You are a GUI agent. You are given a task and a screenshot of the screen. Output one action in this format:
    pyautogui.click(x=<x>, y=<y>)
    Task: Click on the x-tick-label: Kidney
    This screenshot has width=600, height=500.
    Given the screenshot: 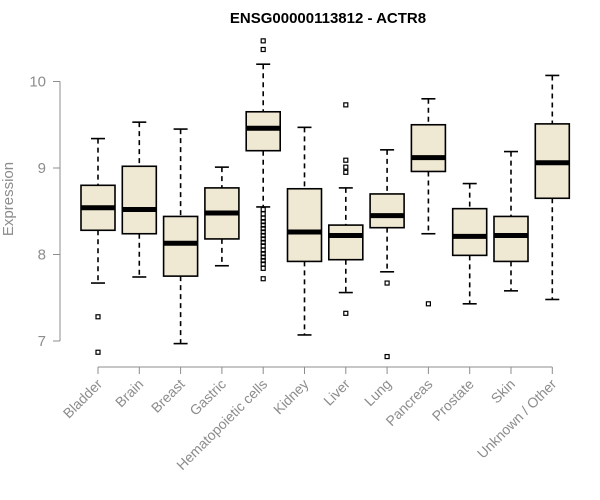 What is the action you would take?
    pyautogui.click(x=291, y=397)
    